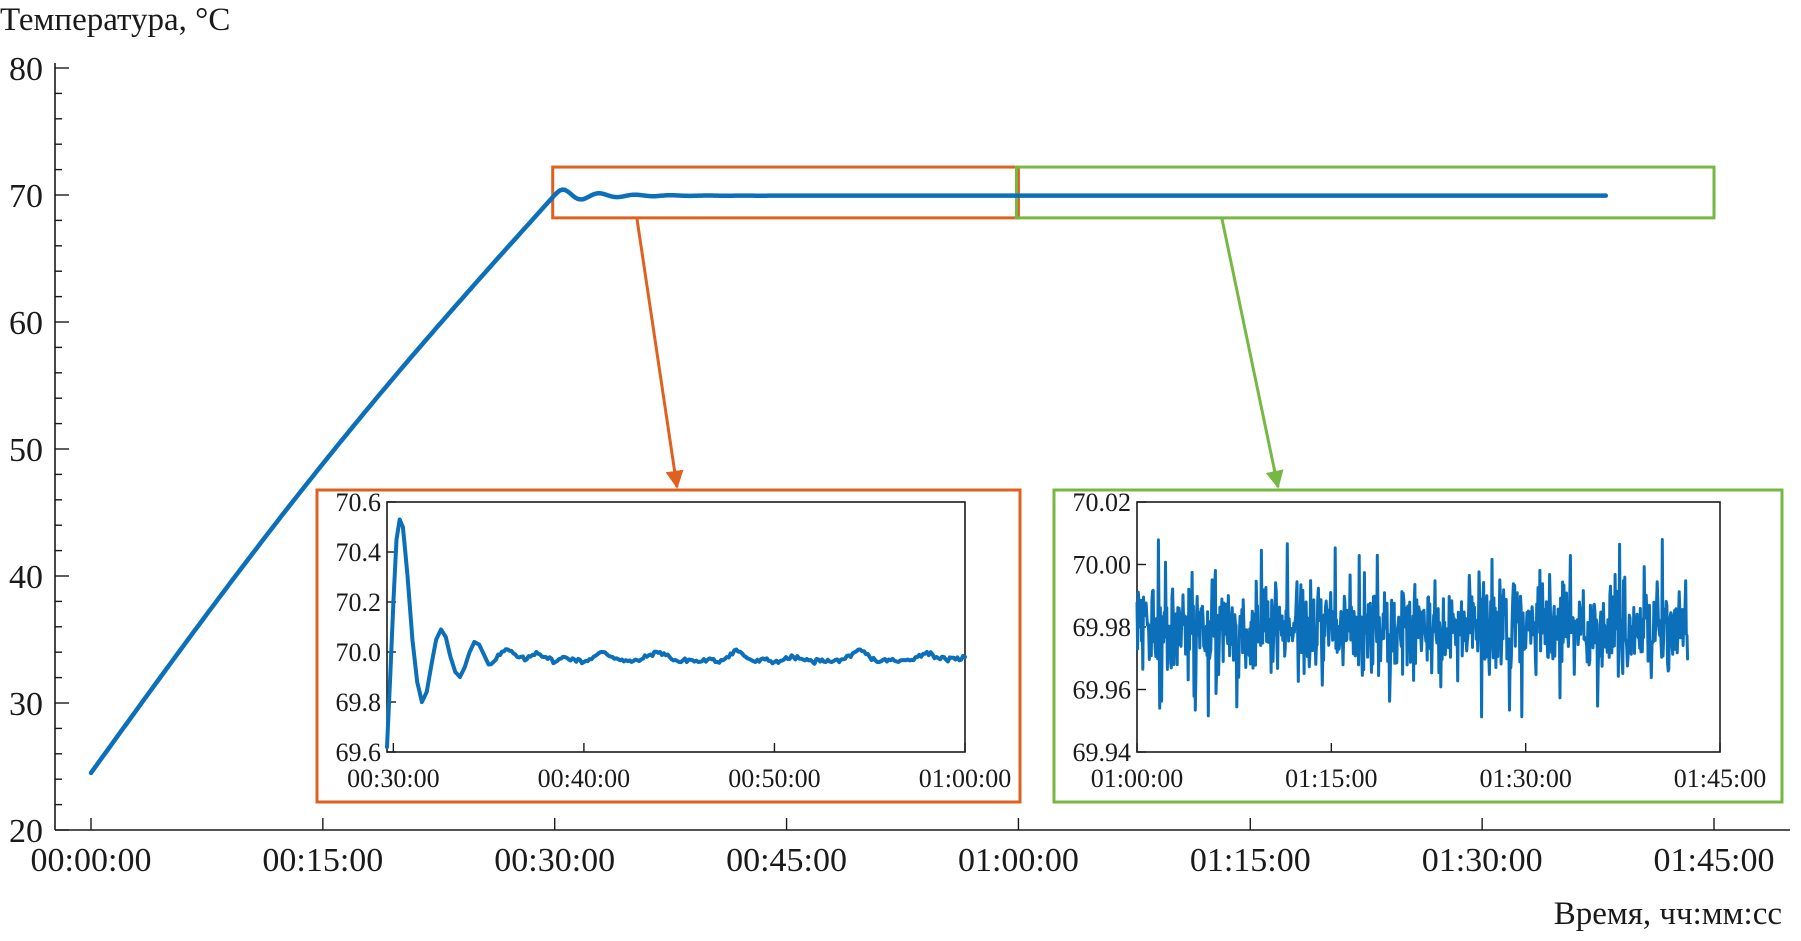 The image size is (1801, 941). What do you see at coordinates (322, 860) in the screenshot?
I see `x-tick-label: 00:15:00` at bounding box center [322, 860].